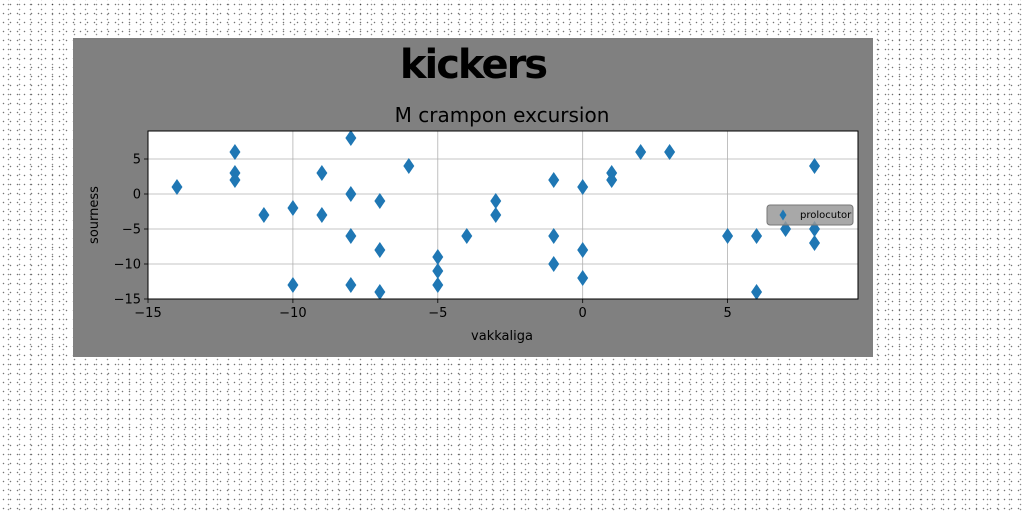  Describe the element at coordinates (473, 65) in the screenshot. I see `chart-suptitle: kickers` at that location.